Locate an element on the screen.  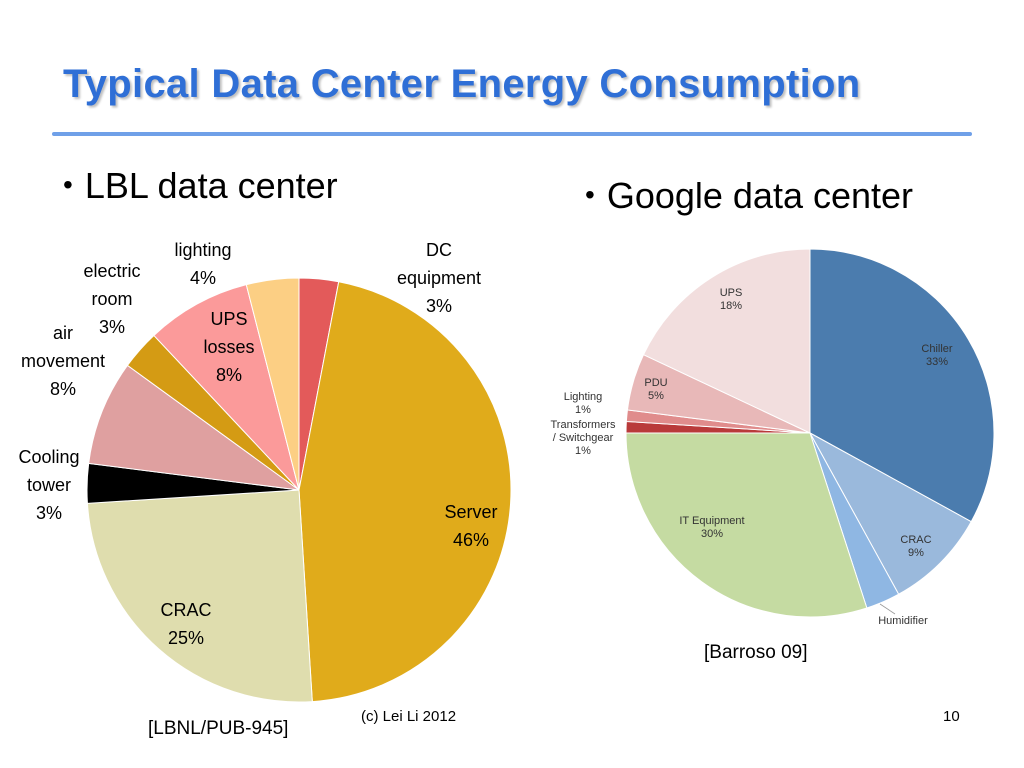
source-barroso: [Barroso 09] is located at coordinates (756, 652).